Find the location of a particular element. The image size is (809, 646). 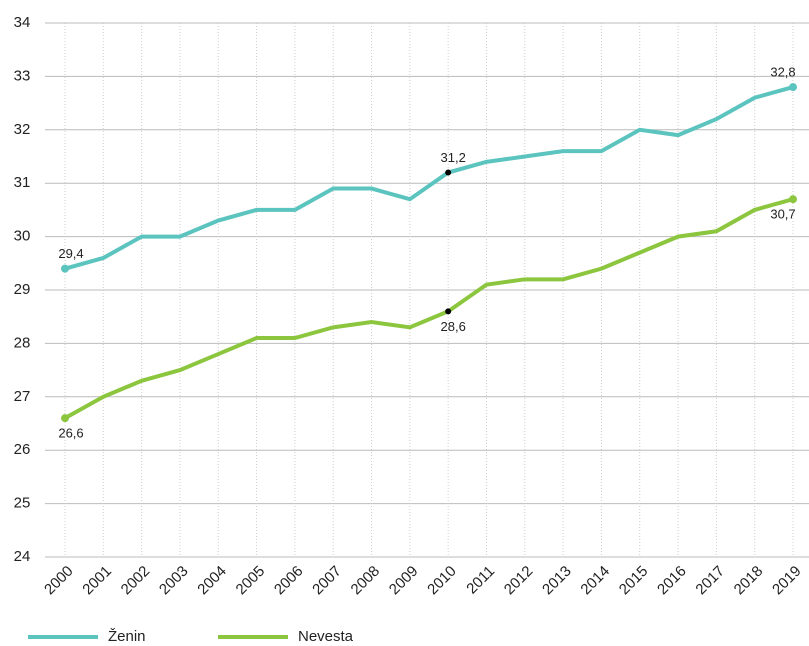

value-label: 29,4 is located at coordinates (70, 253).